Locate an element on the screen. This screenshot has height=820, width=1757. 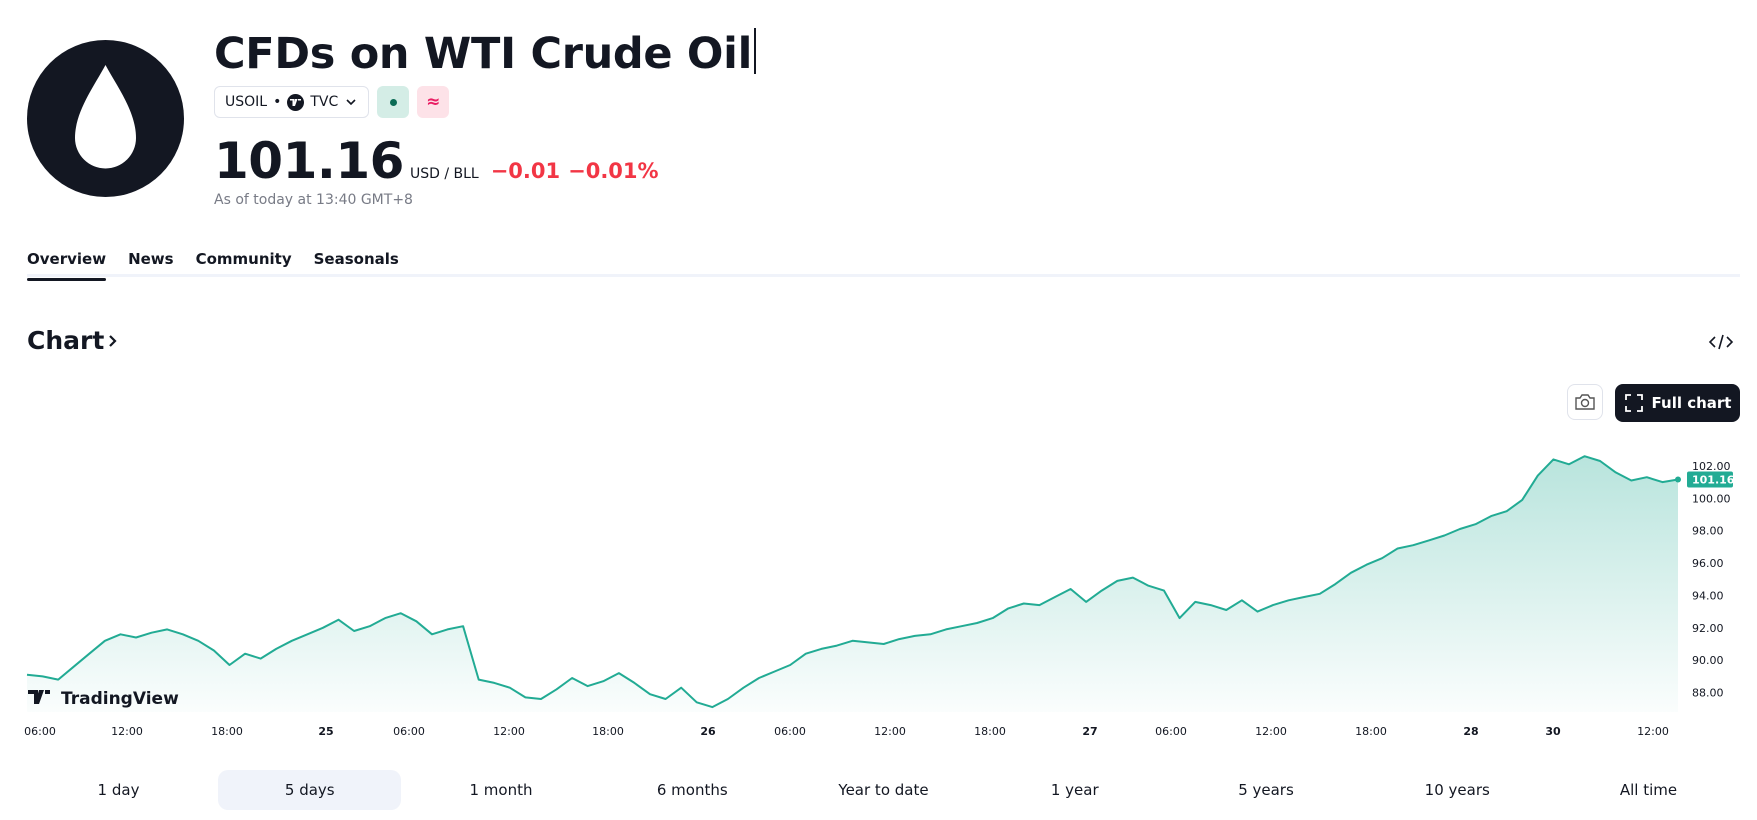
code-embed-icon is located at coordinates (1721, 342).